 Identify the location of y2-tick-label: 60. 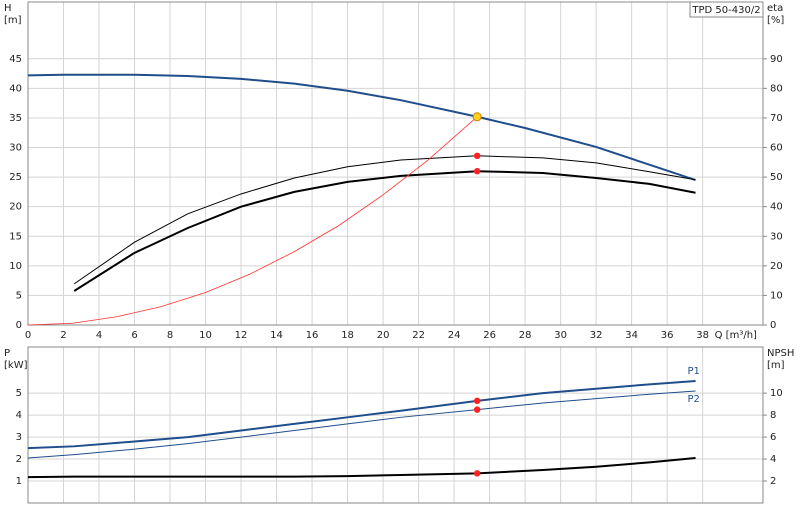
(776, 148).